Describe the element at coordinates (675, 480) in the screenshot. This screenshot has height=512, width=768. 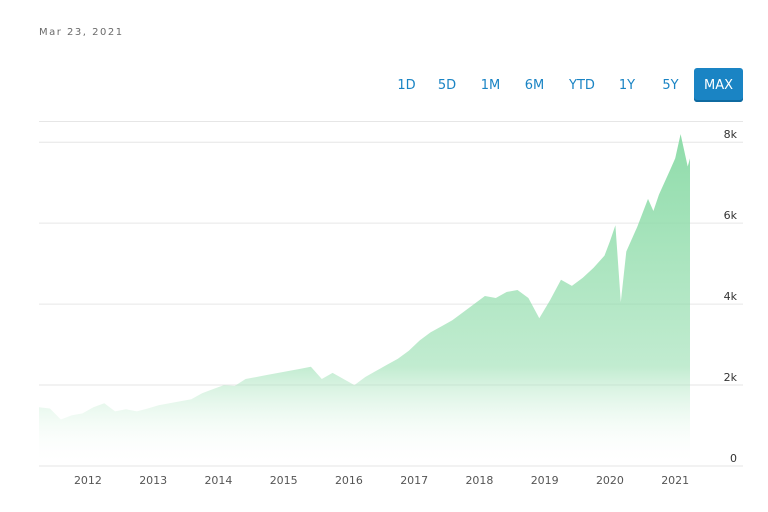
I see `x-tick-label: 2021` at that location.